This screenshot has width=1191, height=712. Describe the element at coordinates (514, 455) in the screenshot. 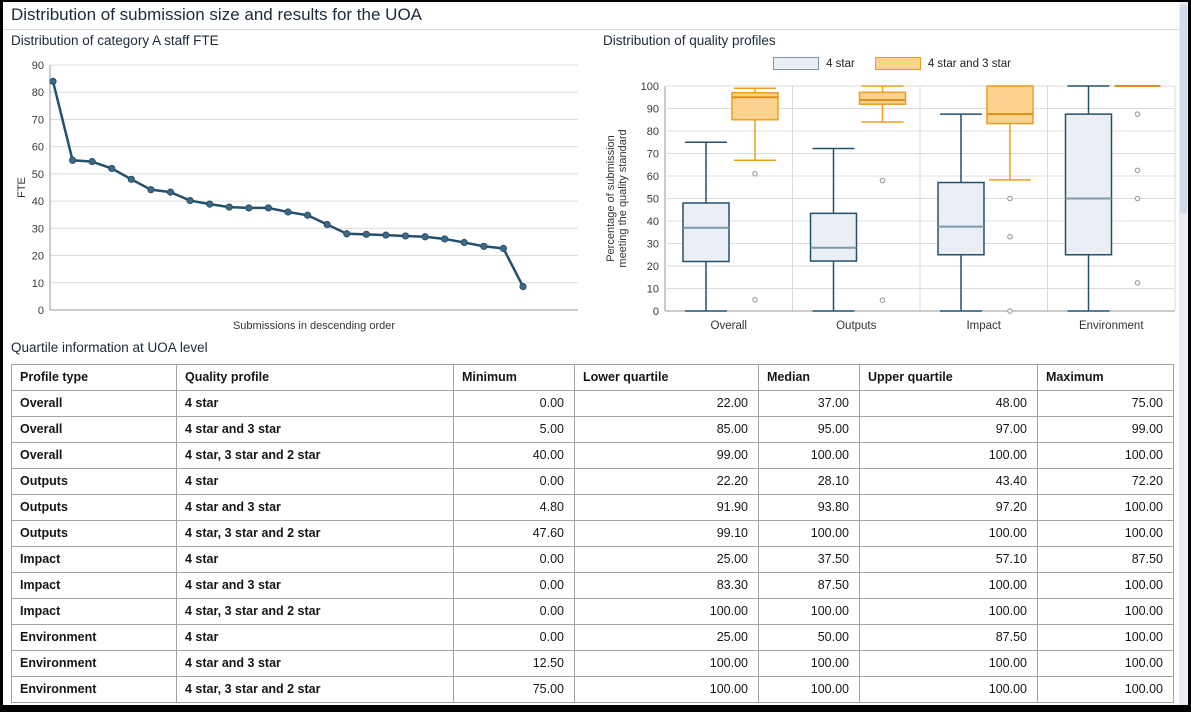

I see `table-cell: 40.00` at that location.